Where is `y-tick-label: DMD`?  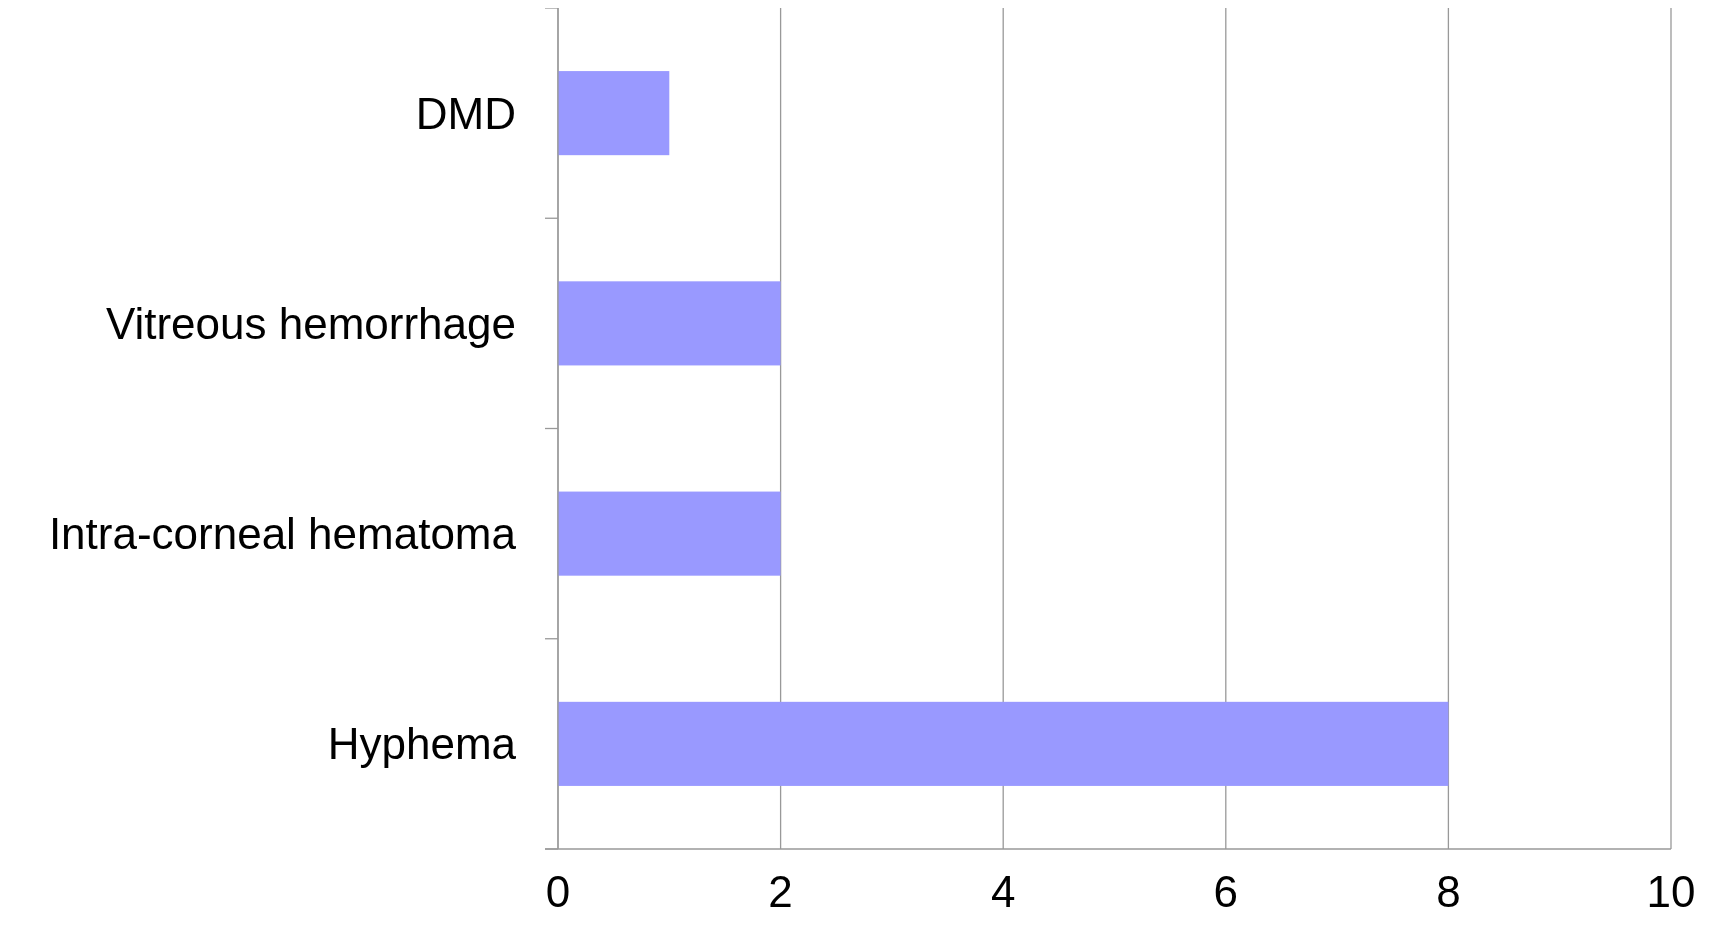
y-tick-label: DMD is located at coordinates (465, 113).